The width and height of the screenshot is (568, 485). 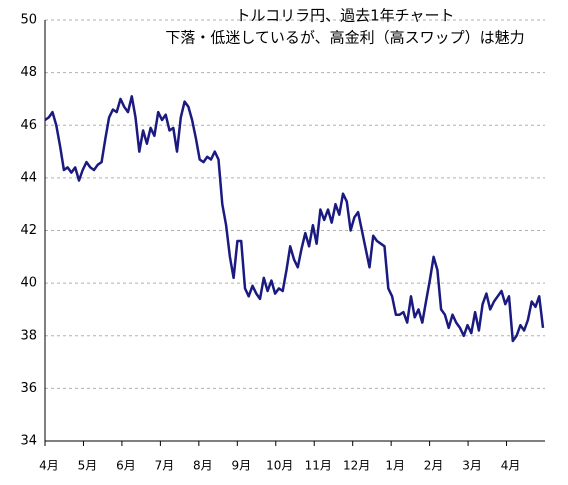 What do you see at coordinates (126, 466) in the screenshot?
I see `x-tick-label: 6月` at bounding box center [126, 466].